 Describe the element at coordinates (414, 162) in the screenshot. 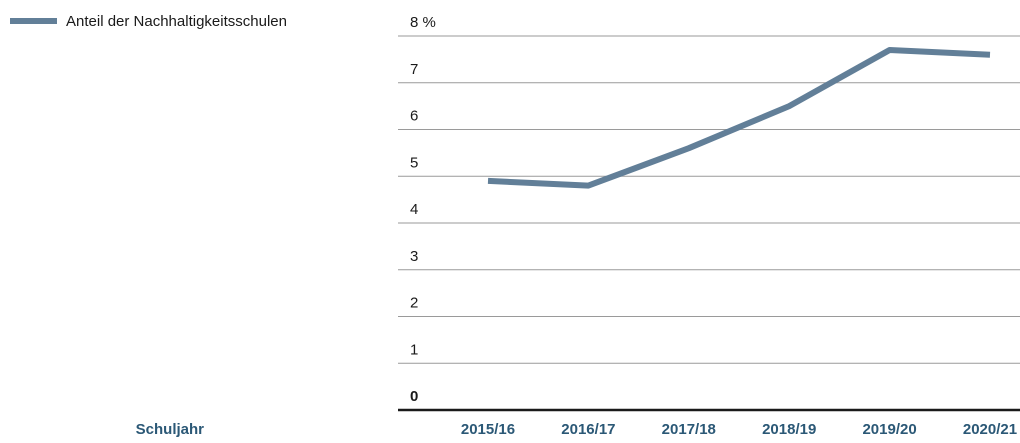

I see `y-tick-label: 5` at that location.